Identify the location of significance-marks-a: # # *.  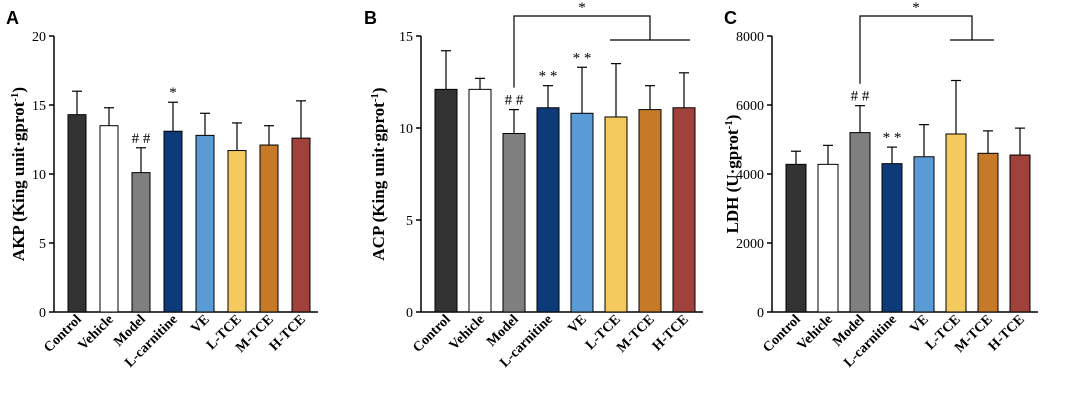
(154, 116).